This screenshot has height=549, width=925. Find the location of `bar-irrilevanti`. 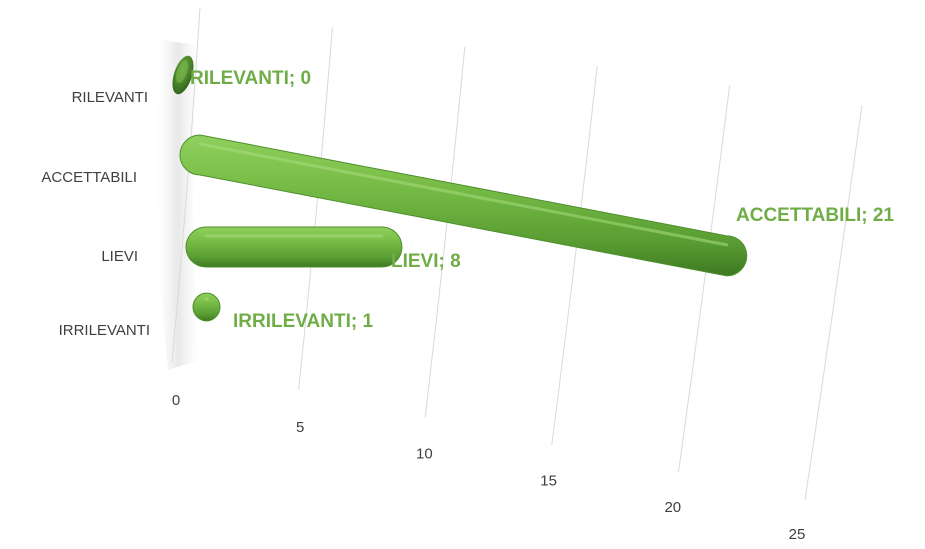

bar-irrilevanti is located at coordinates (206, 307).